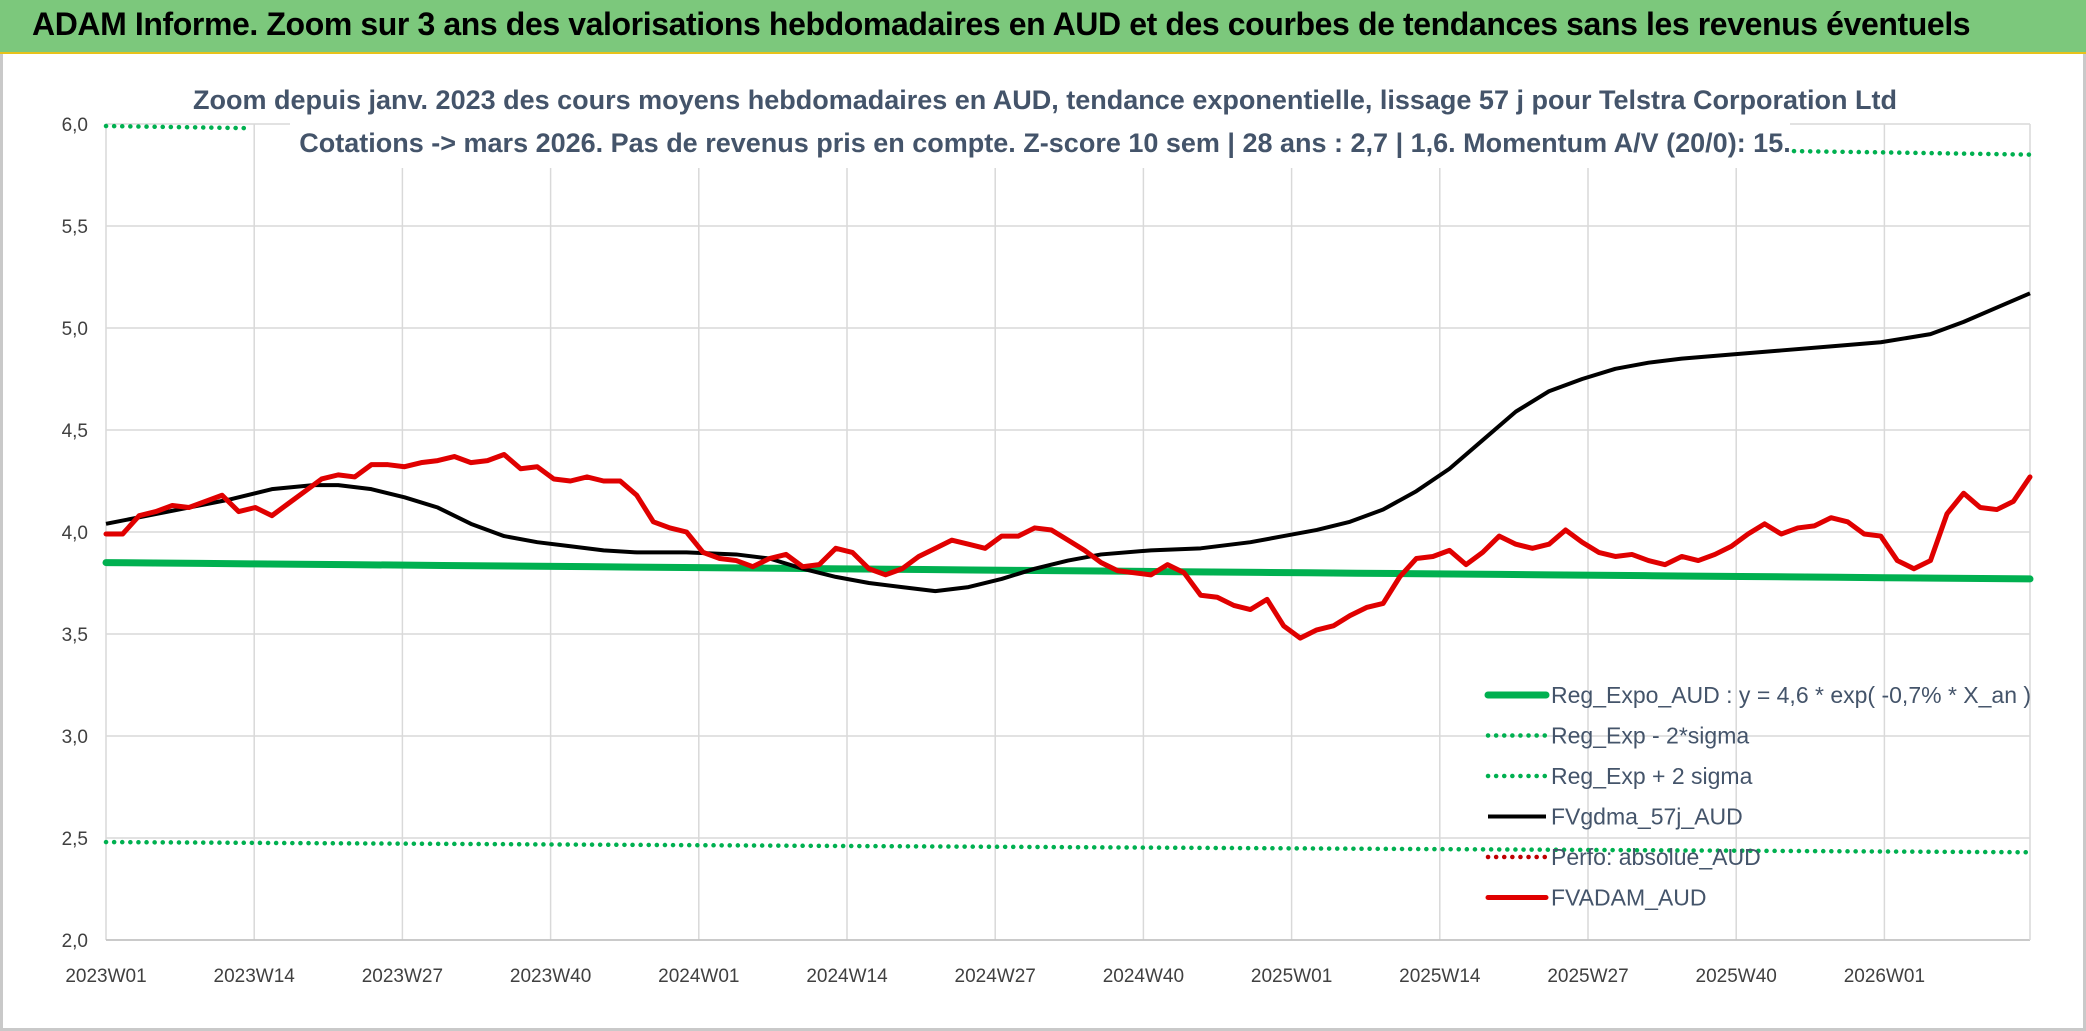 The width and height of the screenshot is (2086, 1031). What do you see at coordinates (75, 329) in the screenshot?
I see `y-tick-label: 5,0` at bounding box center [75, 329].